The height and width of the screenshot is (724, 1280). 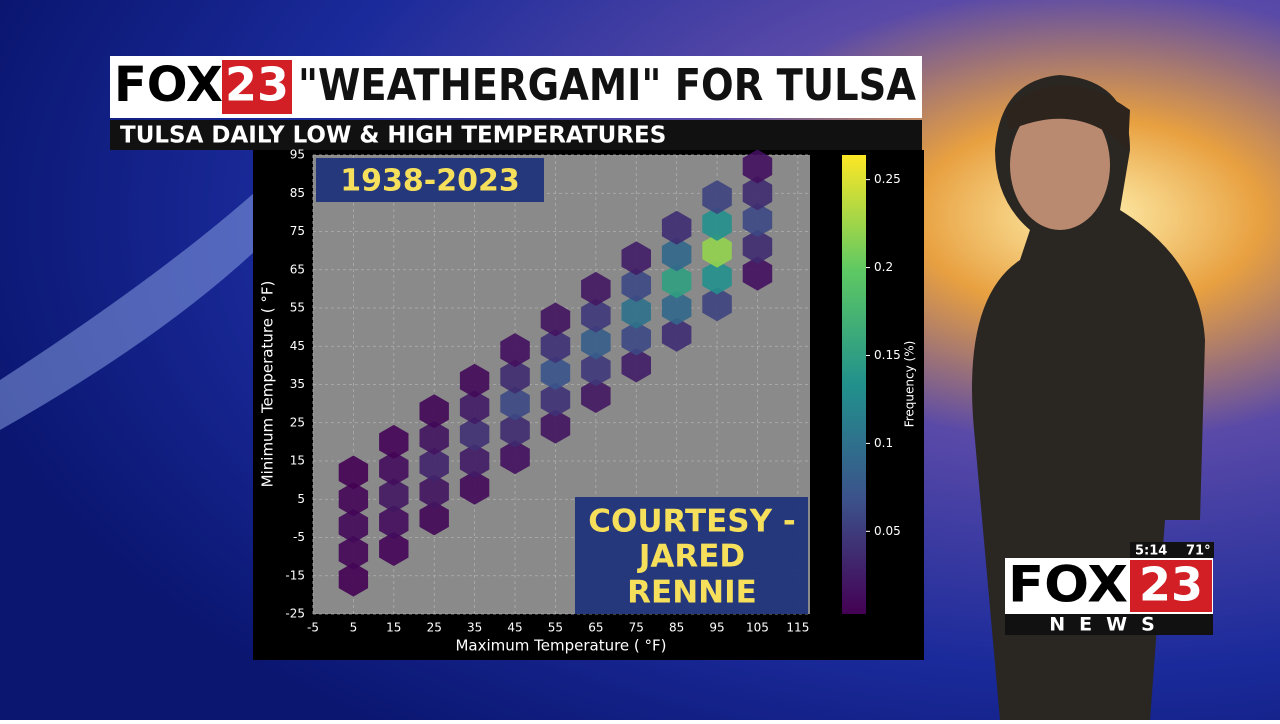 What do you see at coordinates (434, 628) in the screenshot?
I see `x-tick-label: 25` at bounding box center [434, 628].